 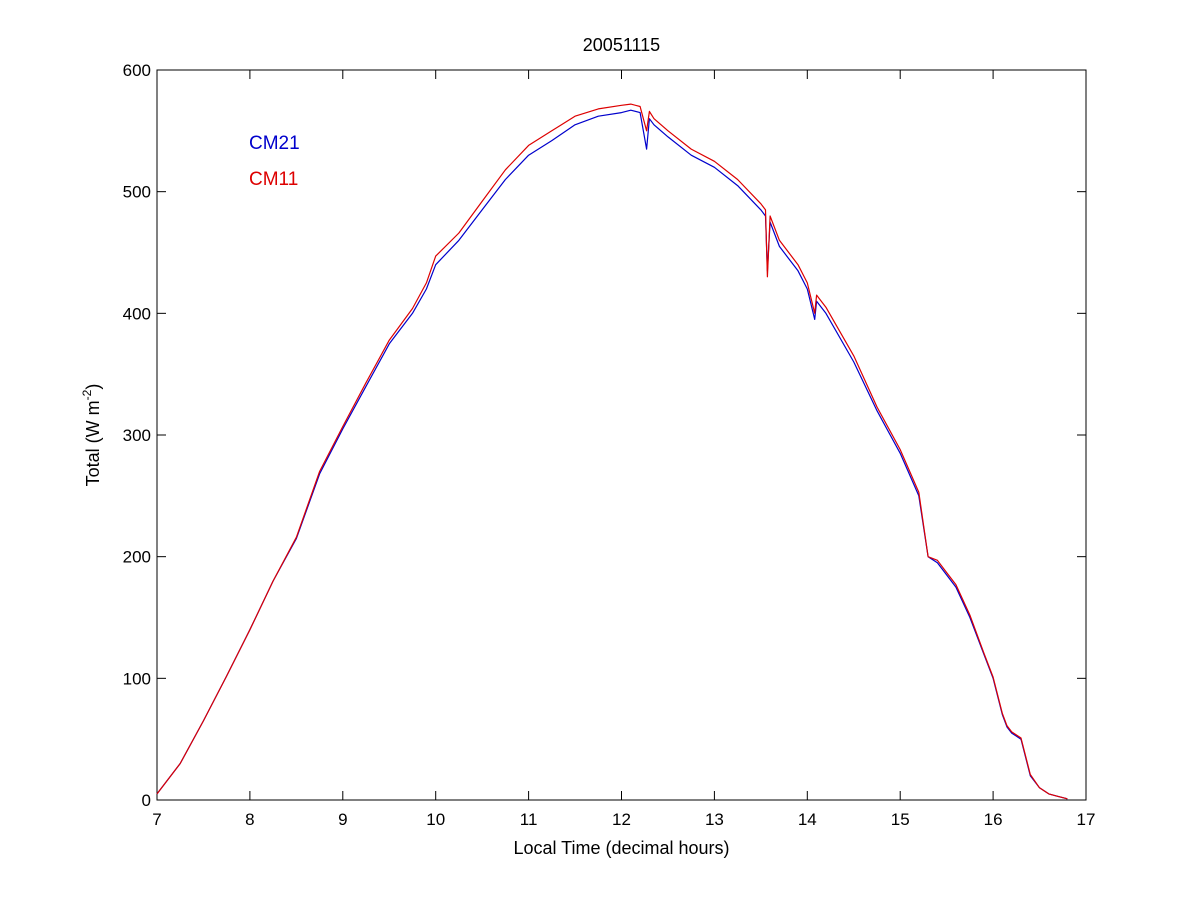 I want to click on x-tick-label: 8, so click(x=249, y=819).